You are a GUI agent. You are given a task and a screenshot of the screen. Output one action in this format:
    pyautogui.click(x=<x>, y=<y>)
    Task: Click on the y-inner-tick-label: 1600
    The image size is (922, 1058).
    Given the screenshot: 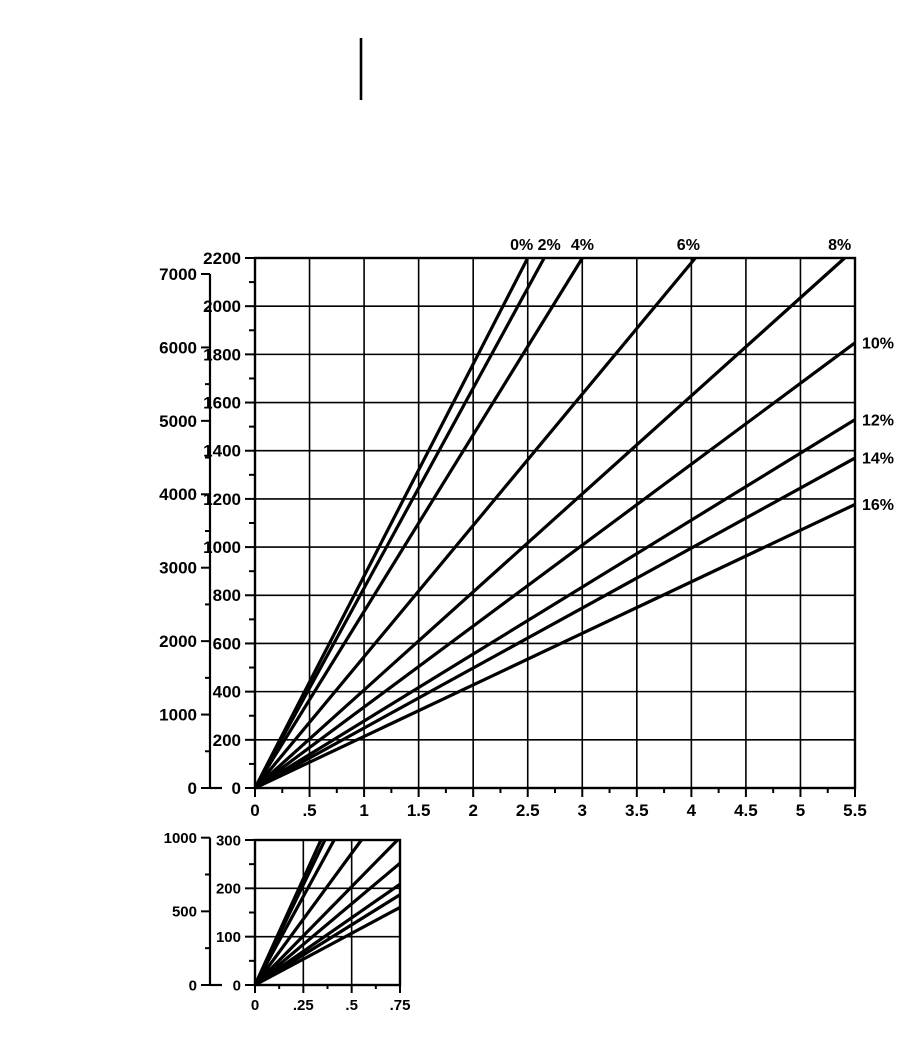 What is the action you would take?
    pyautogui.click(x=222, y=402)
    